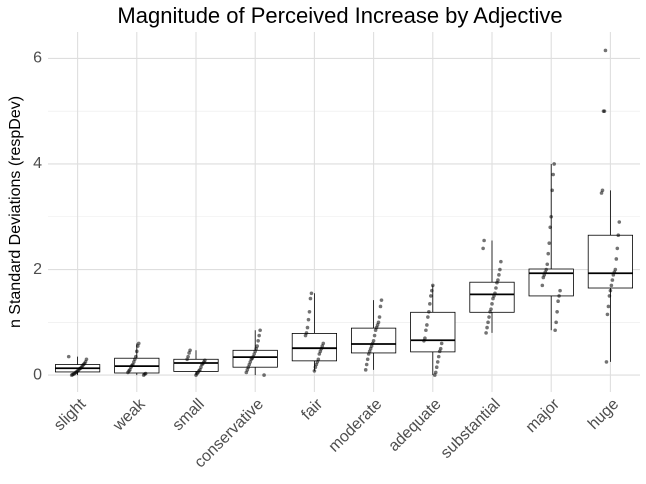 This screenshot has height=484, width=646. Describe the element at coordinates (37, 269) in the screenshot. I see `y-tick-label: 2` at that location.